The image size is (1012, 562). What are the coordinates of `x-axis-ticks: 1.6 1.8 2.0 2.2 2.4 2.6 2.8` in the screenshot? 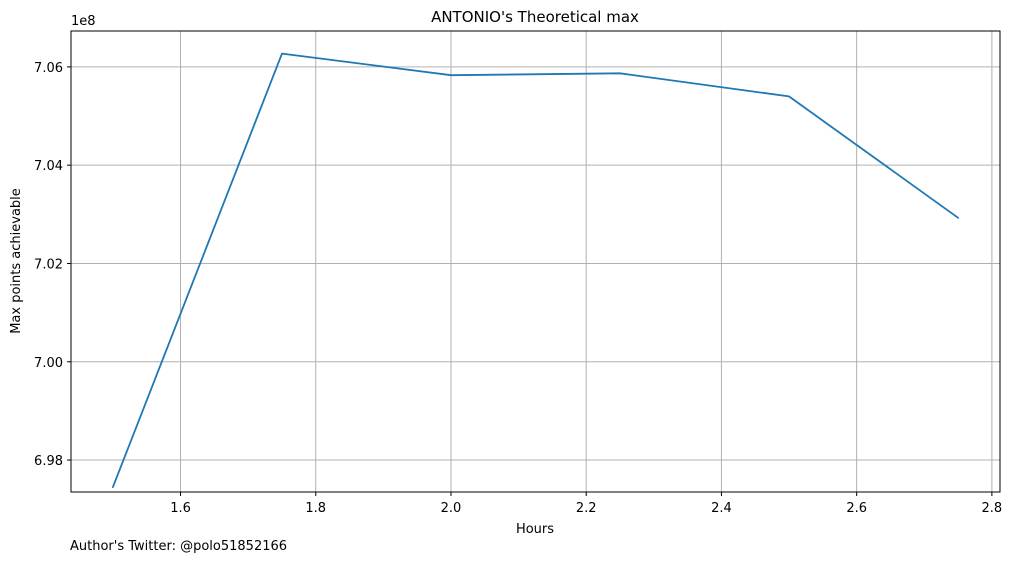 It's located at (586, 504).